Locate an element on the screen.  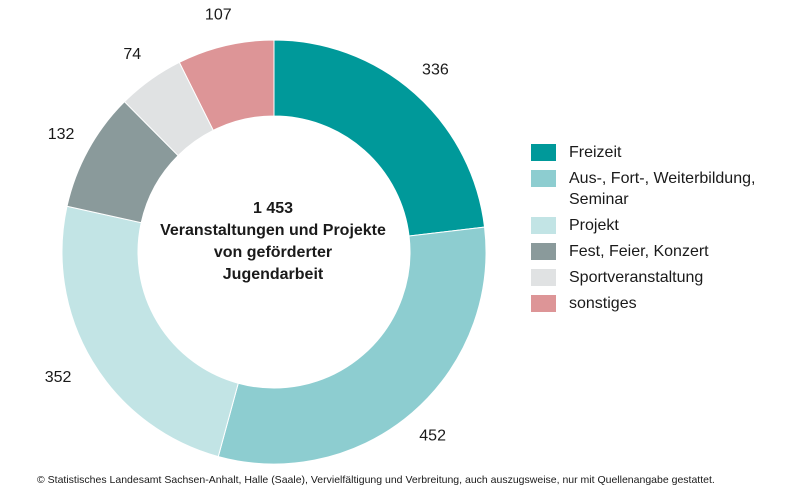
legend-item-sport: Sportveranstaltung is located at coordinates (661, 277).